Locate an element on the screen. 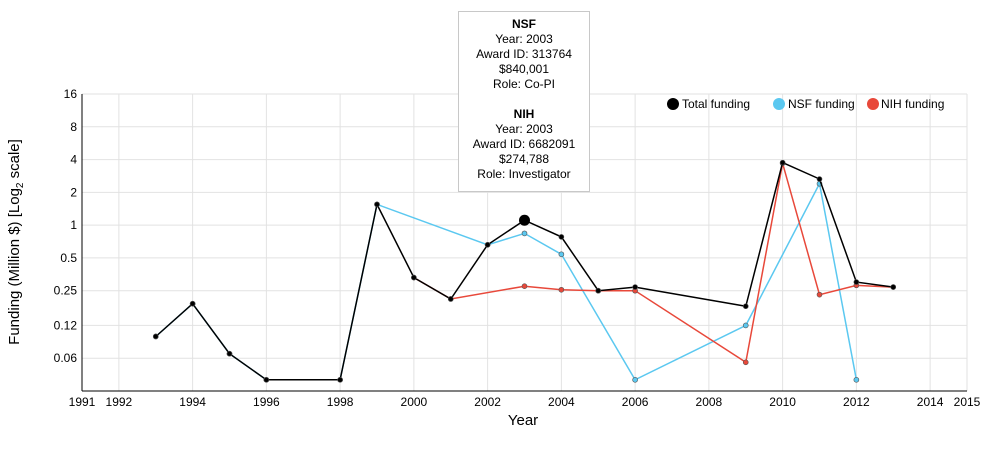  x-tick-label: 1992 is located at coordinates (119, 402).